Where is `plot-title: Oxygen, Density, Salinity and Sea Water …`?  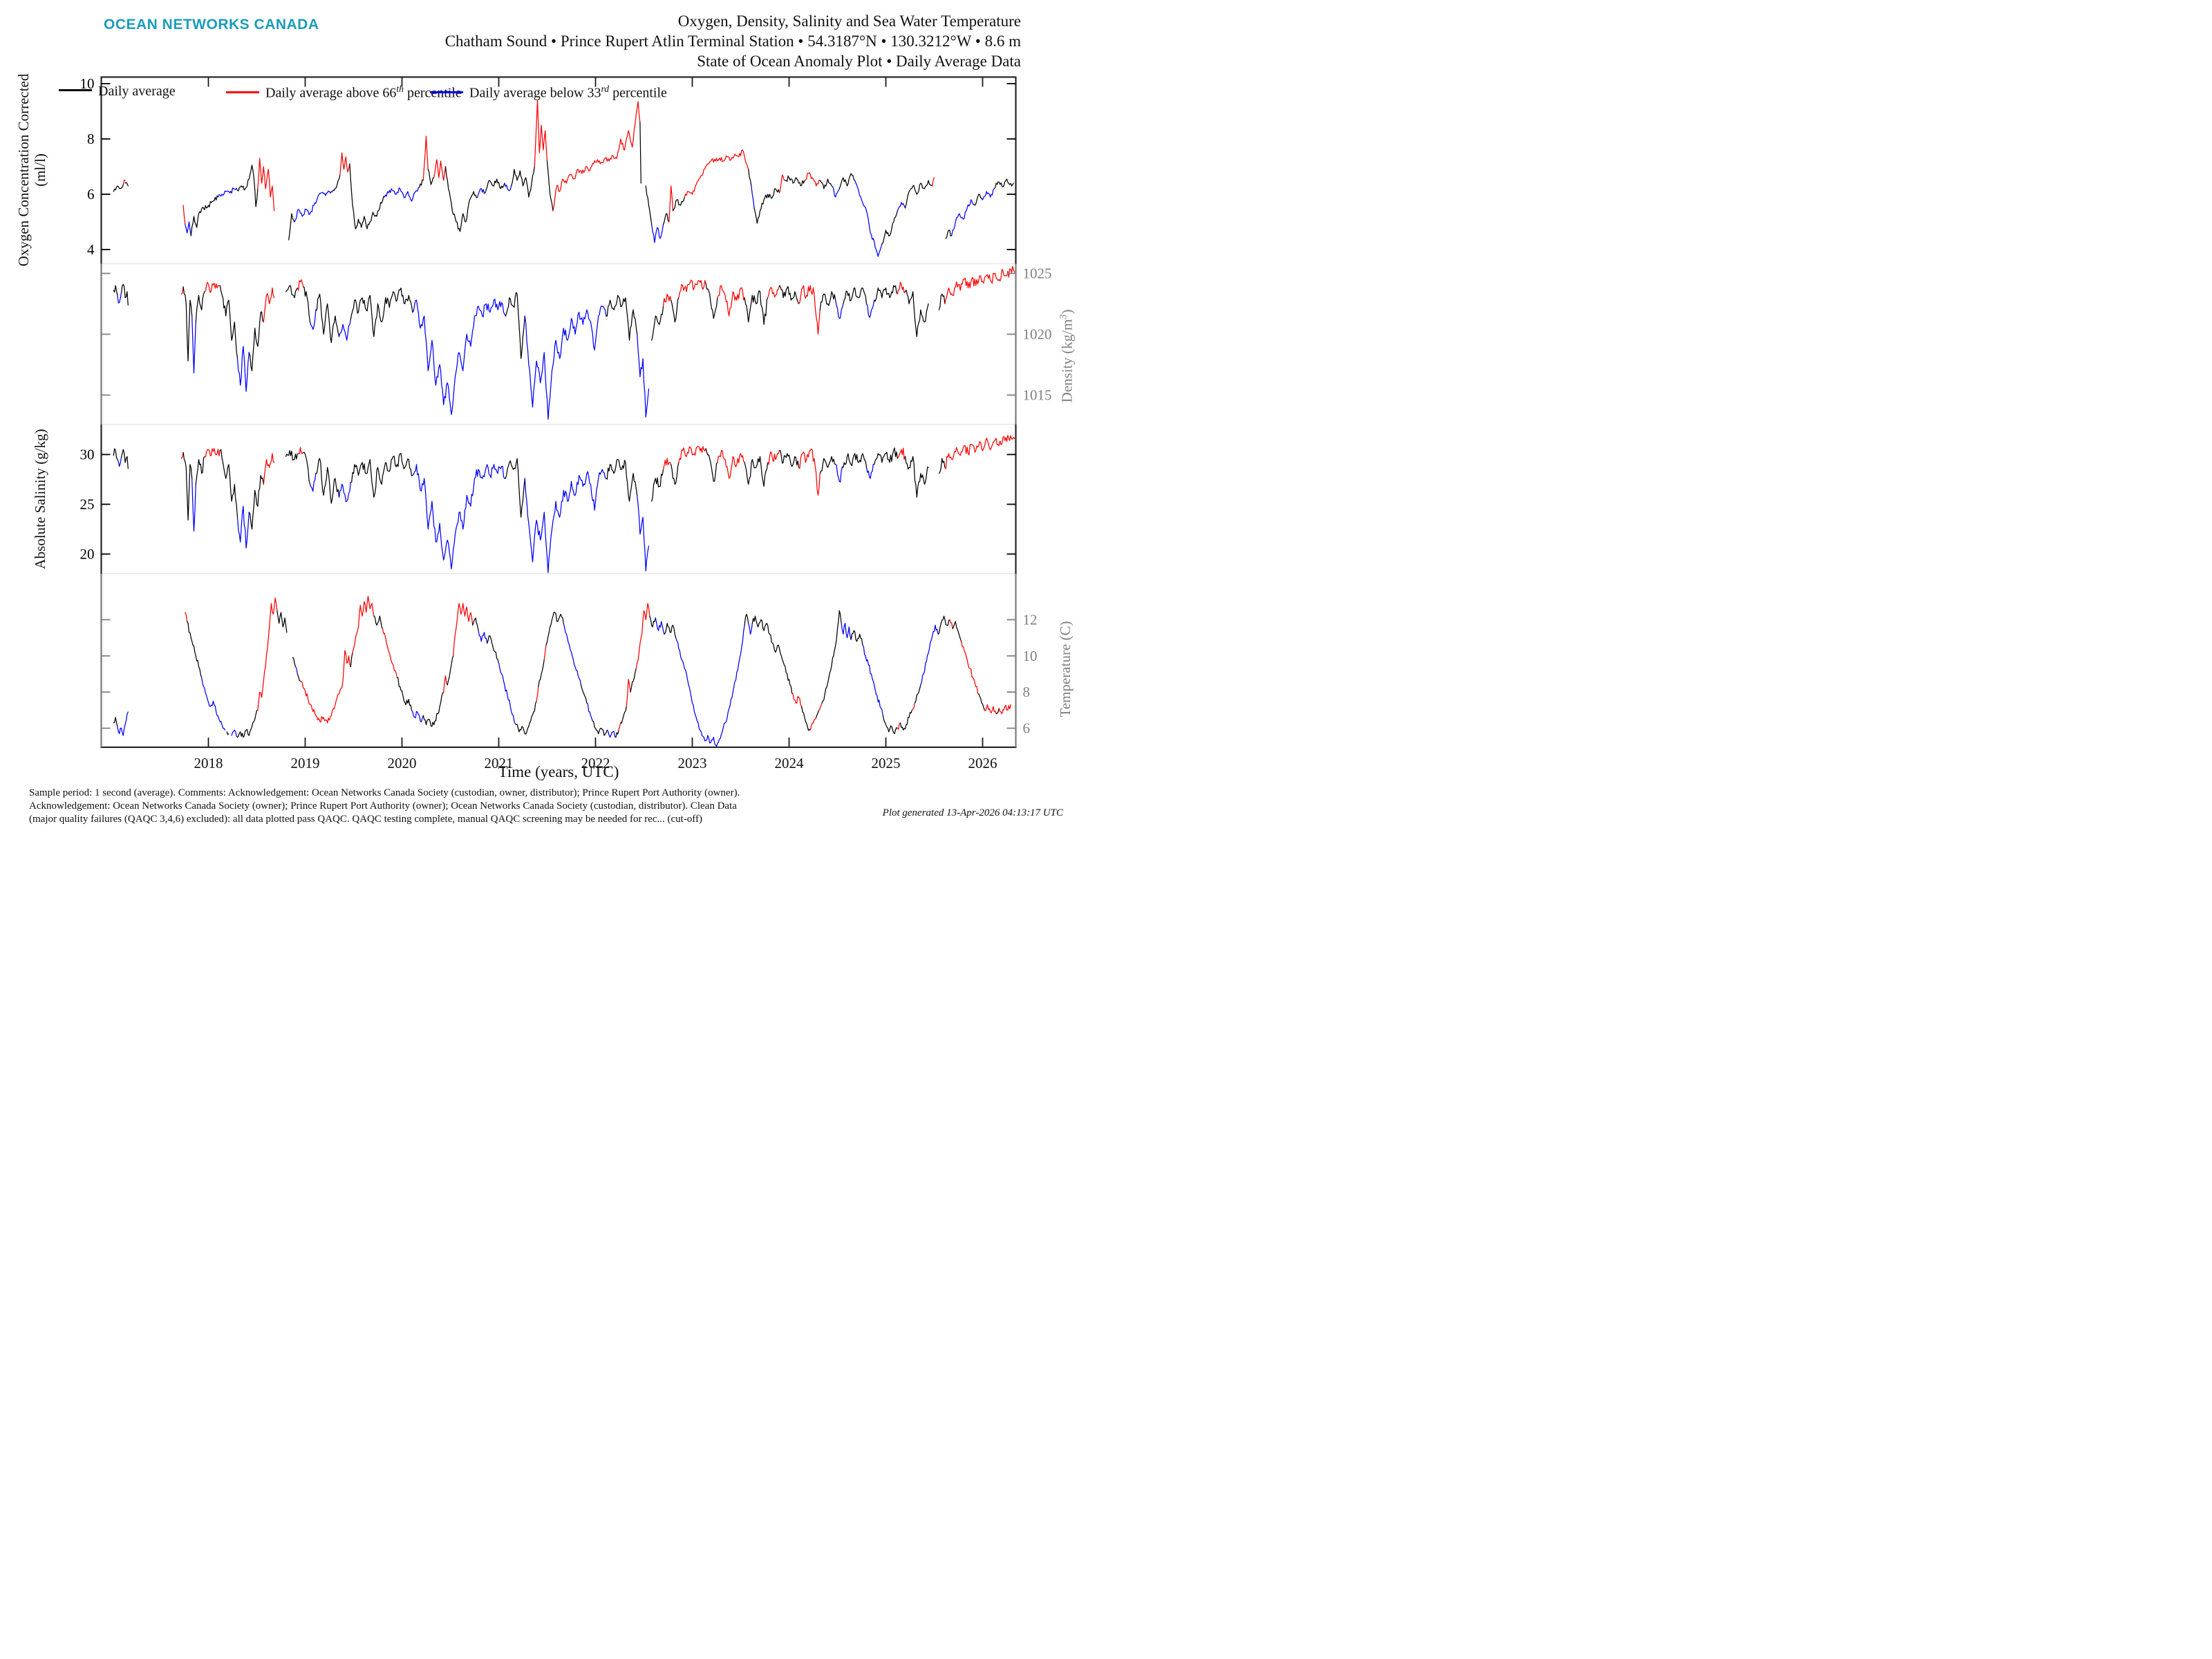 plot-title: Oxygen, Density, Salinity and Sea Water … is located at coordinates (733, 41).